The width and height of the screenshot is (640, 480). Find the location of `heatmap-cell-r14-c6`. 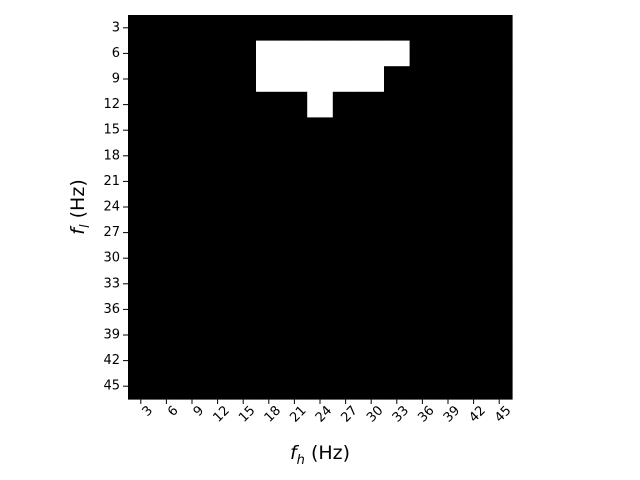

heatmap-cell-r14-c6 is located at coordinates (294, 386).